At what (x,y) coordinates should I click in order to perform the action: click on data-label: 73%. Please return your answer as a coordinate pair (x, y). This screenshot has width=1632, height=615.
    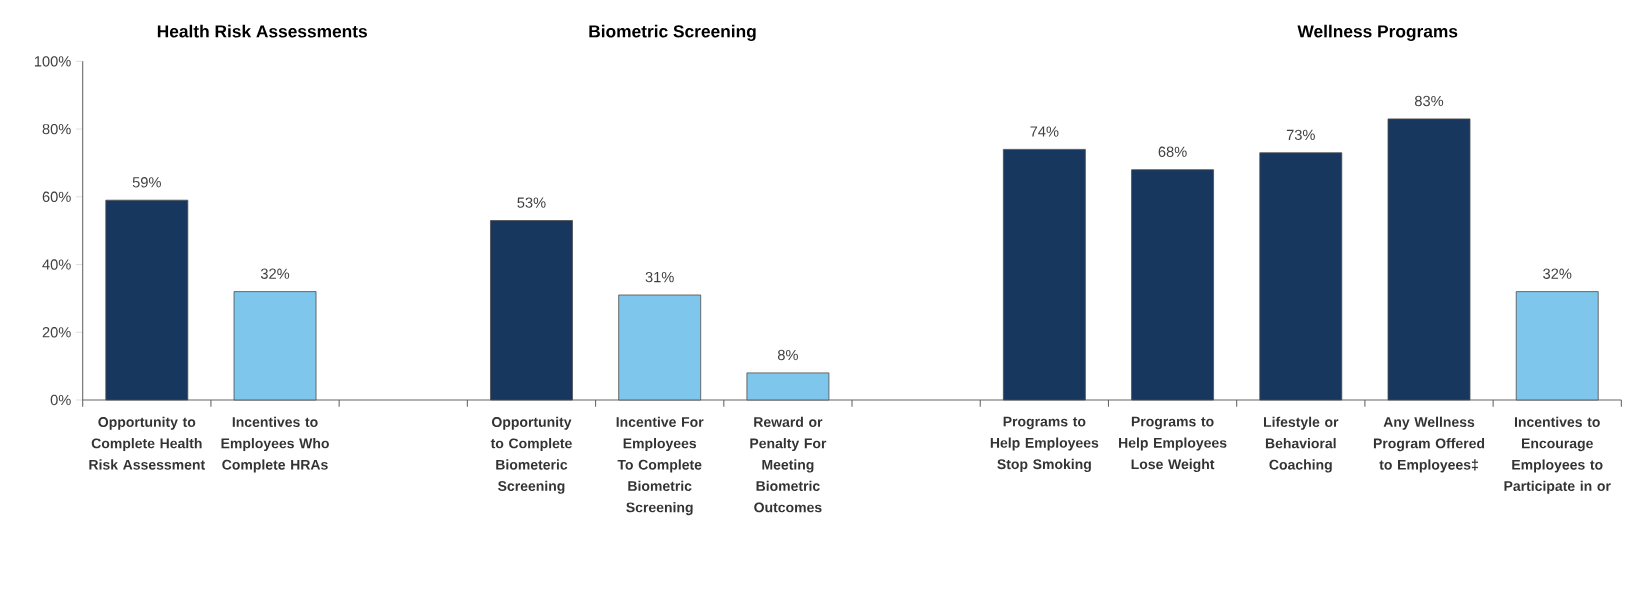
    Looking at the image, I should click on (1300, 135).